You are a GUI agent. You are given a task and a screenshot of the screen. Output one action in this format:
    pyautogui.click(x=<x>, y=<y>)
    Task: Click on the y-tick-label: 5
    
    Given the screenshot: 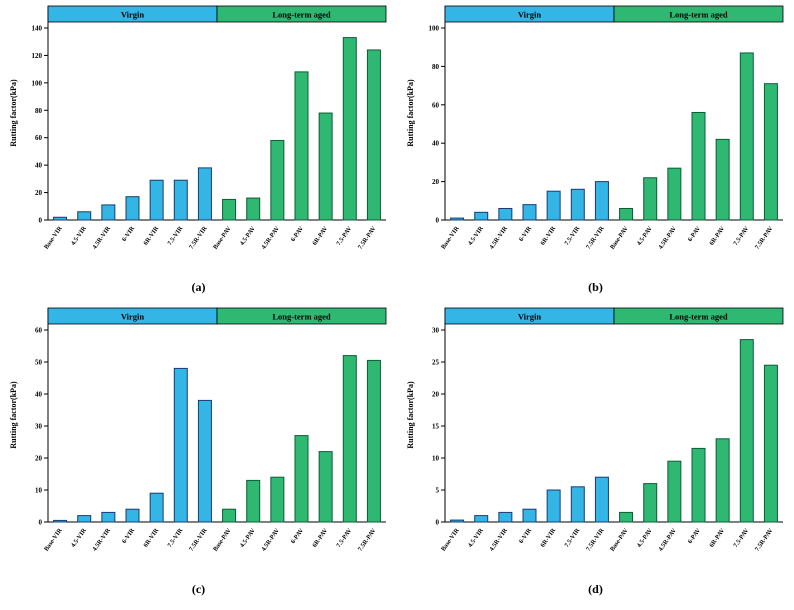 What is the action you would take?
    pyautogui.click(x=437, y=491)
    